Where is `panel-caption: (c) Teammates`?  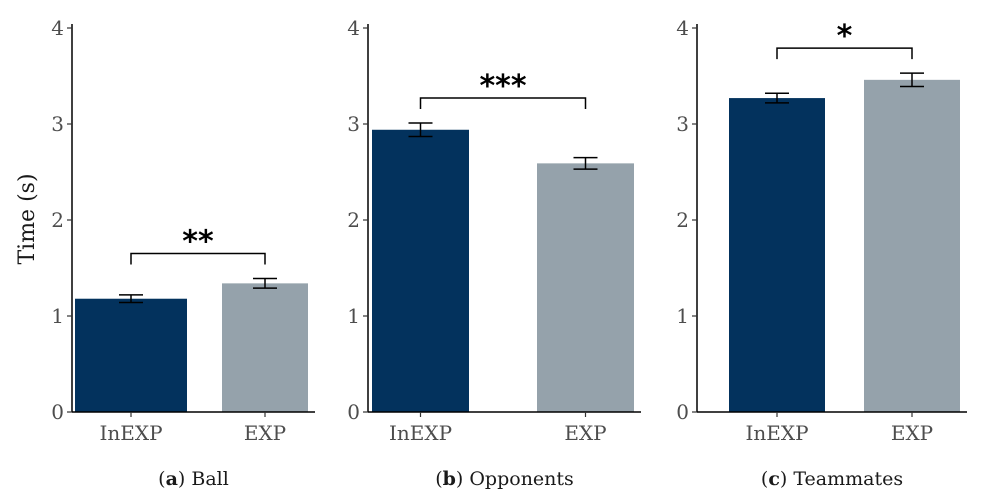 panel-caption: (c) Teammates is located at coordinates (832, 479).